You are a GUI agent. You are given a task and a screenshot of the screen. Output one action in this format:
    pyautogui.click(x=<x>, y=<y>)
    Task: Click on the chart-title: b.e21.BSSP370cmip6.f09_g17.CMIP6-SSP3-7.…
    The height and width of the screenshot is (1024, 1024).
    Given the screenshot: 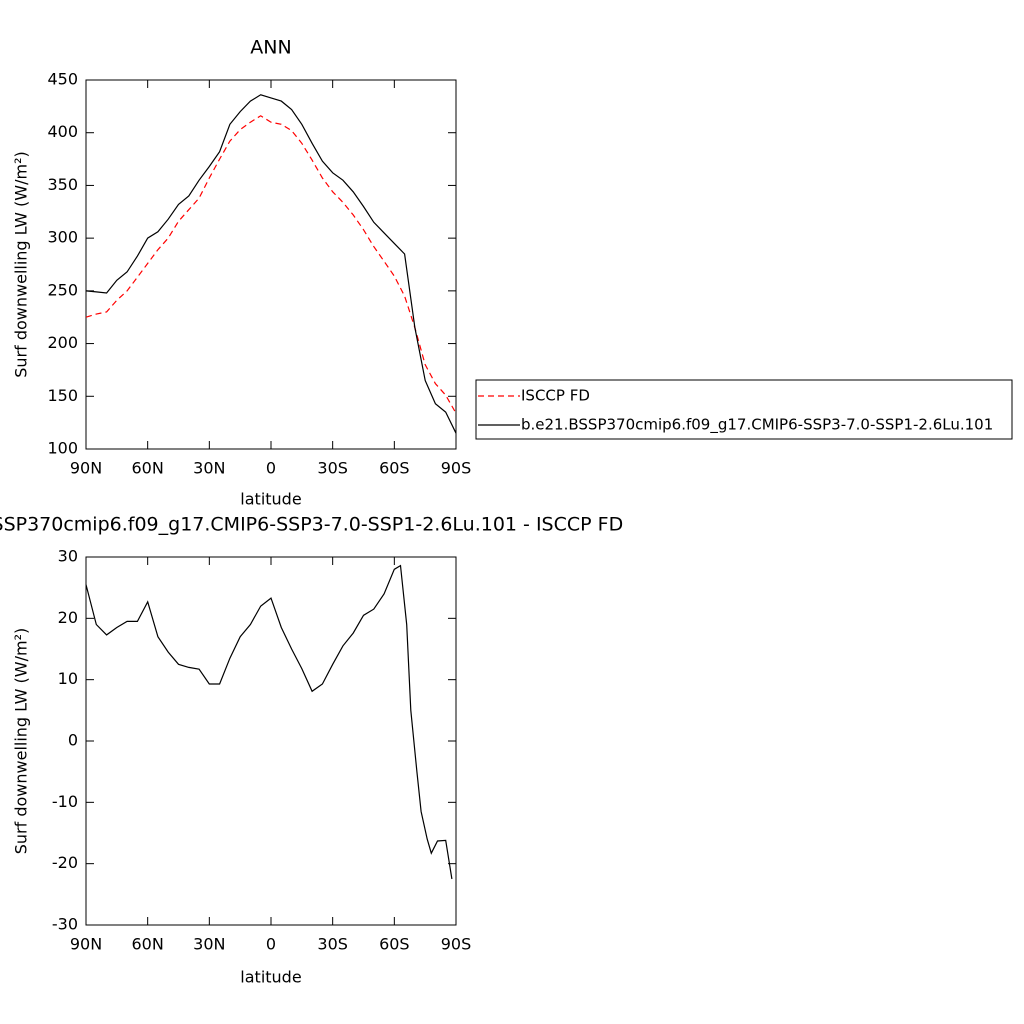 What is the action you would take?
    pyautogui.click(x=311, y=525)
    